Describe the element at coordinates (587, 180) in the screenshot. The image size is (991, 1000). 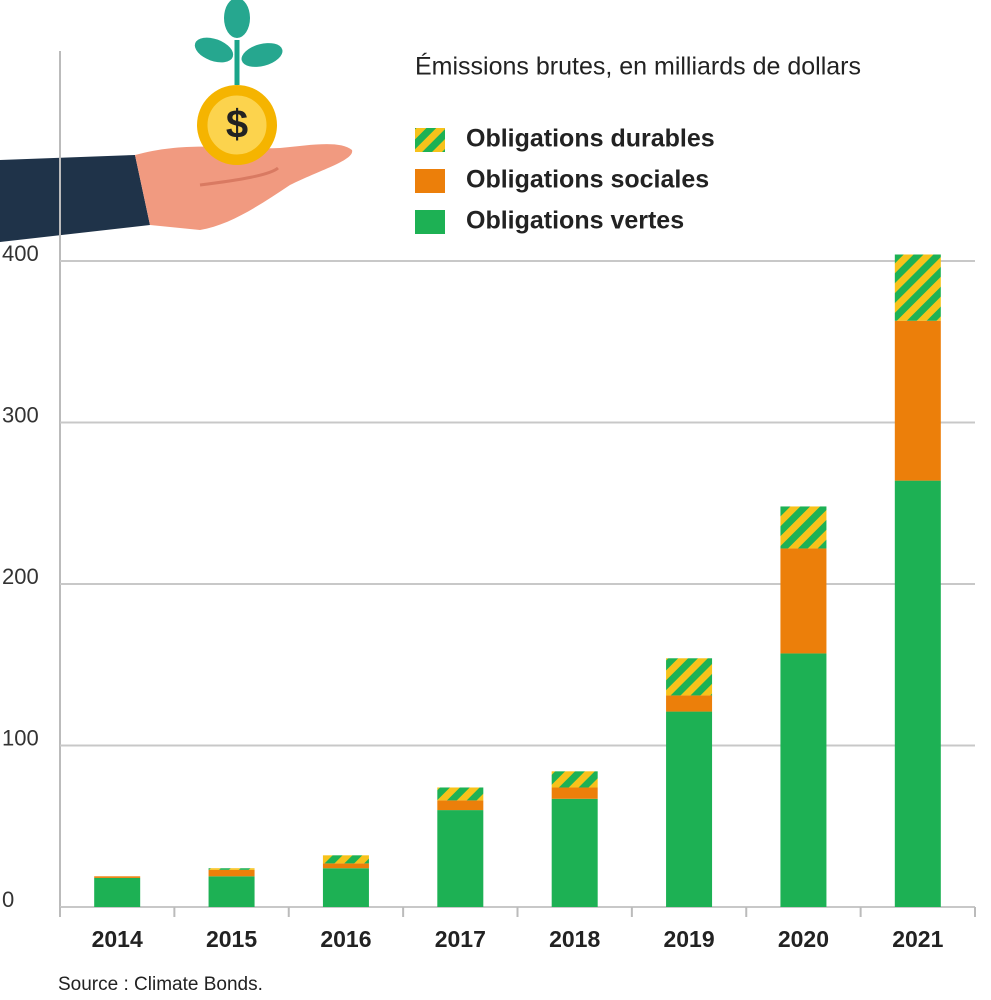
I see `legend-label: Obligations sociales` at that location.